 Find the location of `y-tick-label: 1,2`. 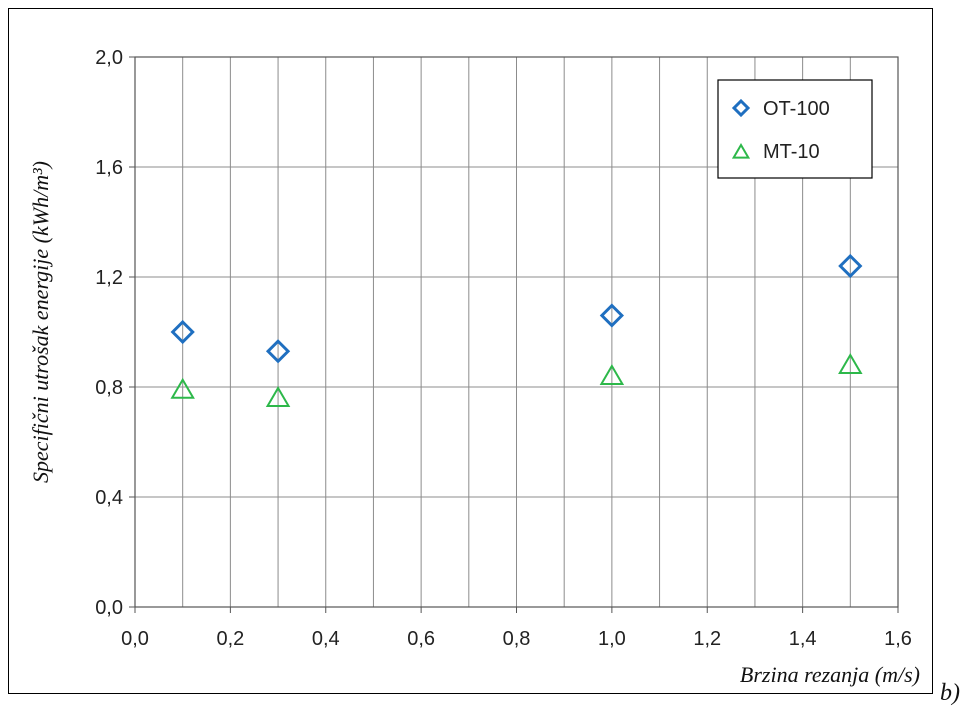

y-tick-label: 1,2 is located at coordinates (109, 278).